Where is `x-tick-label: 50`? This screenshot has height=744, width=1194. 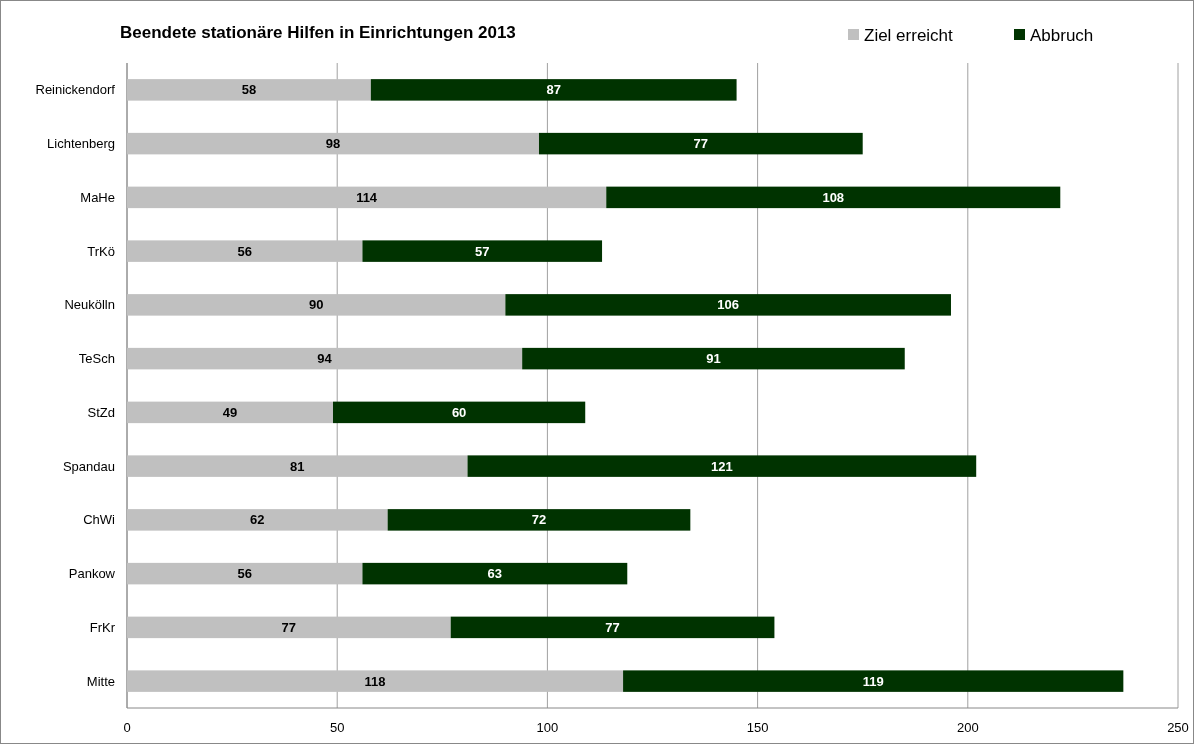
x-tick-label: 50 is located at coordinates (337, 727).